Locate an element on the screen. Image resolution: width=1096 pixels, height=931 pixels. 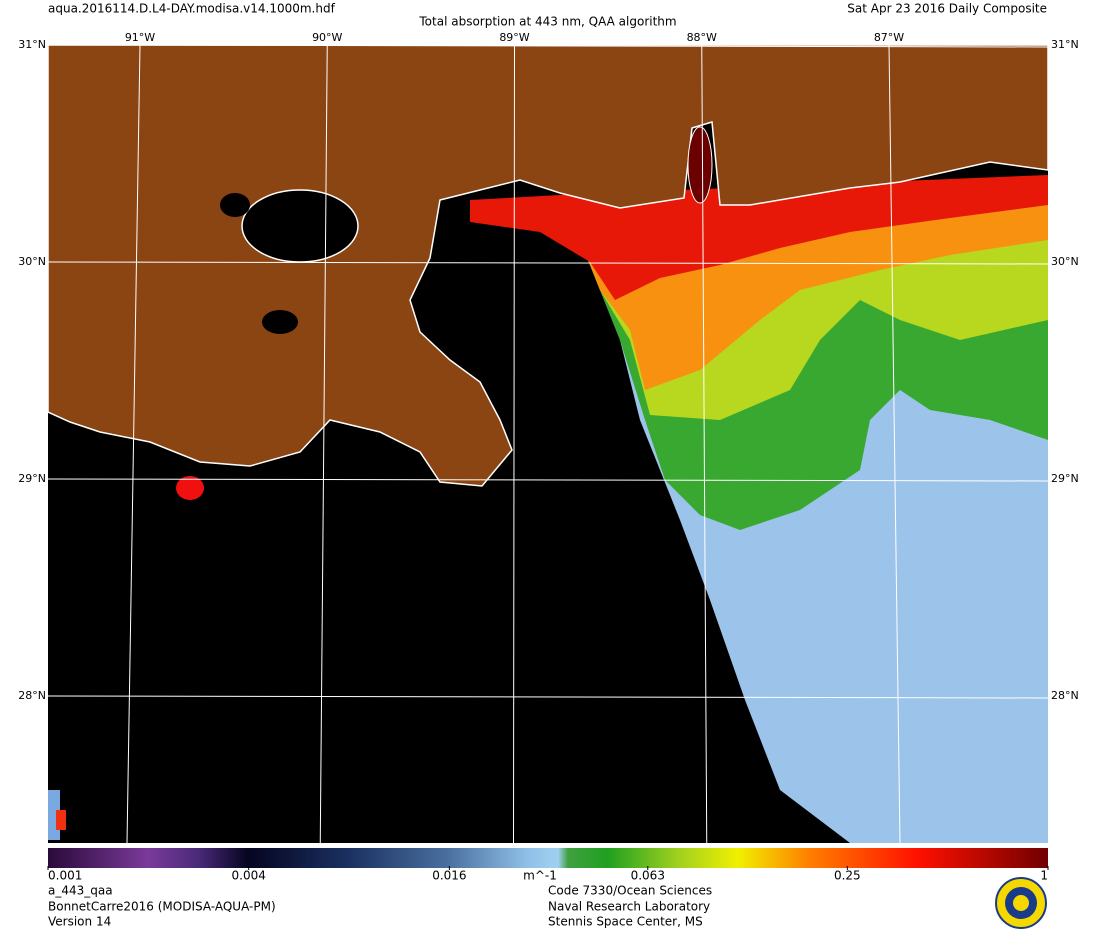
logo is located at coordinates (1021, 903).